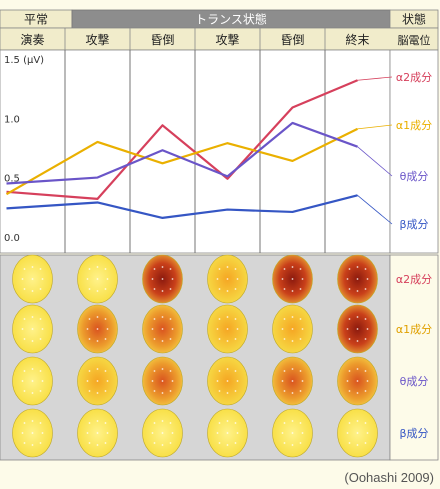 This screenshot has width=440, height=489. I want to click on source-credit: (Oohashi 2009), so click(389, 477).